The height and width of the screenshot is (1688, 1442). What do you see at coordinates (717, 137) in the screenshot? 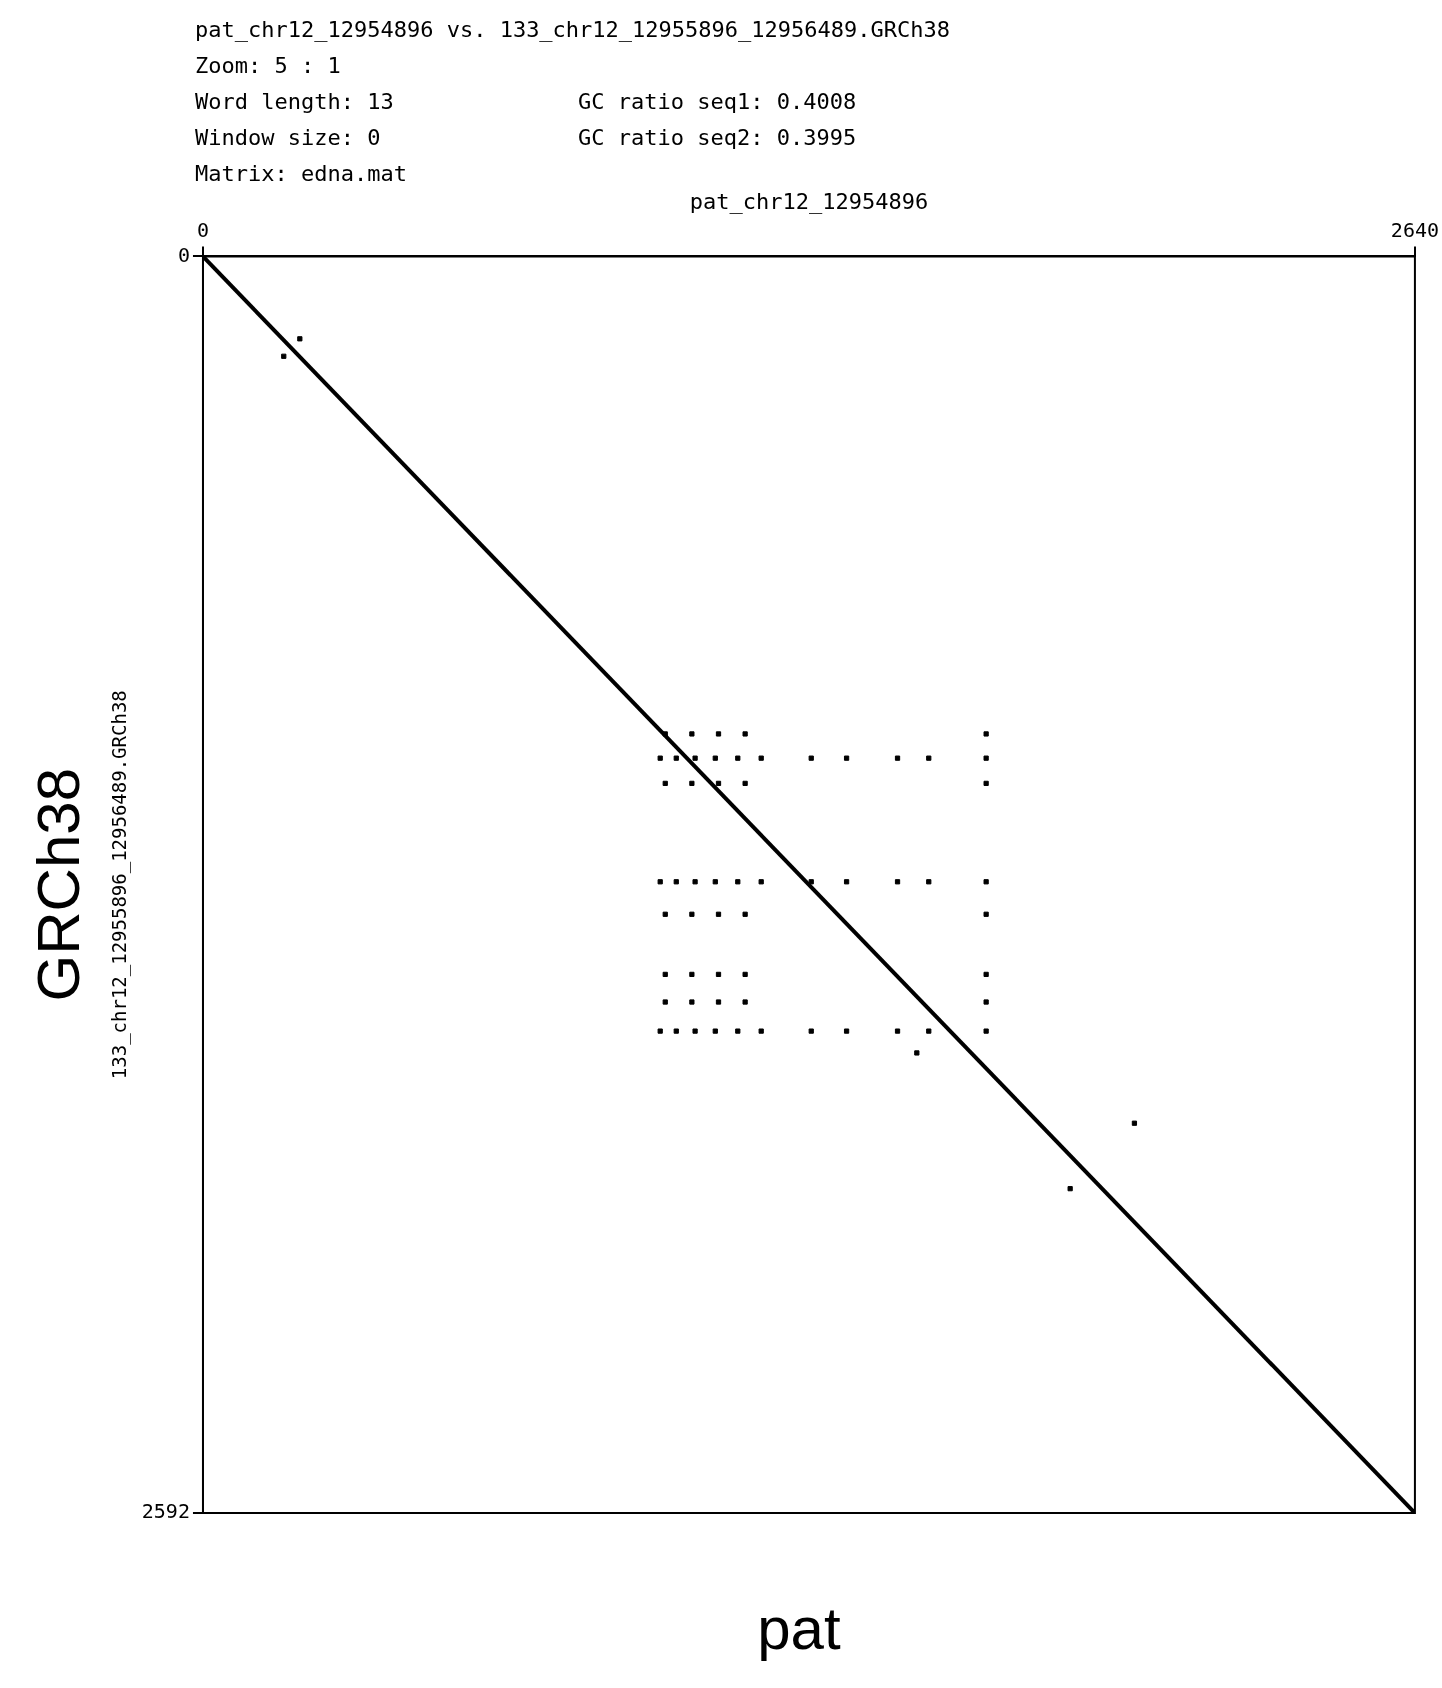
I see `text: GC ratio seq2: 0.3995` at bounding box center [717, 137].